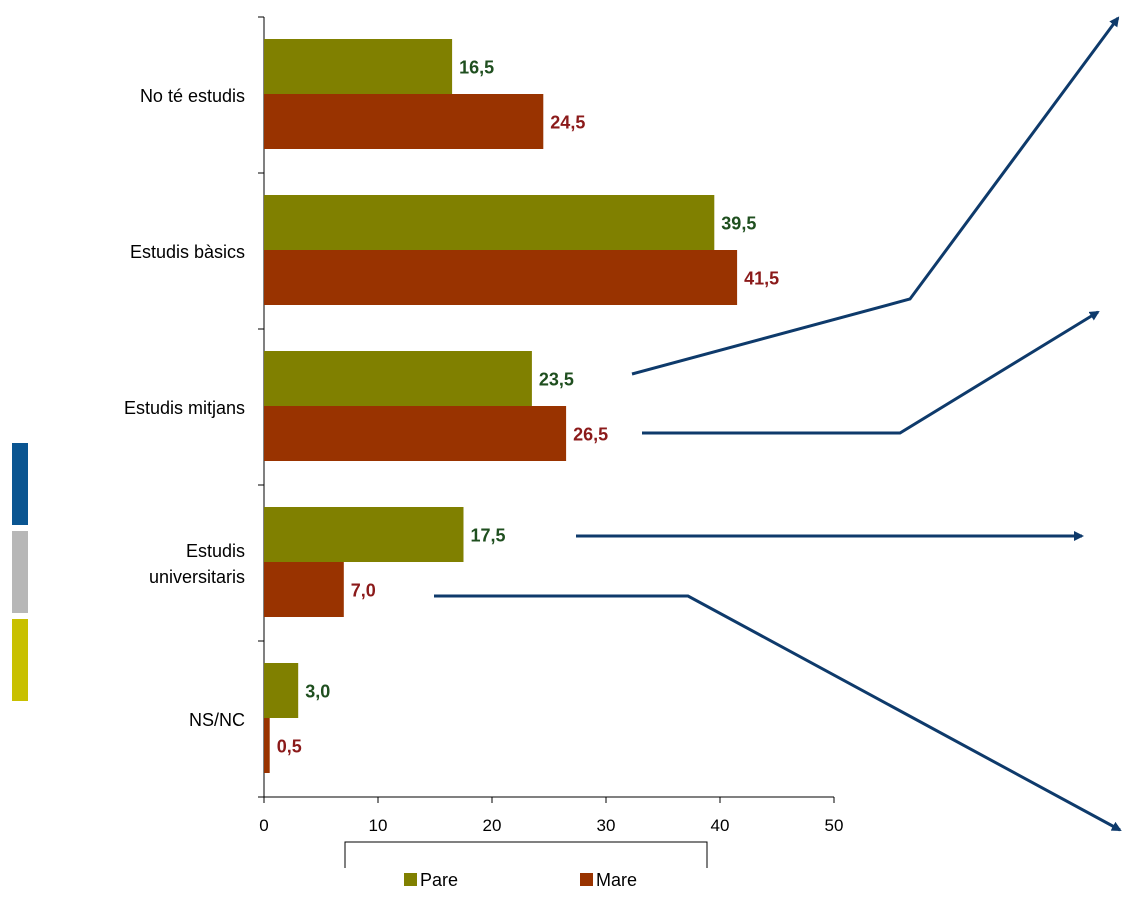 This screenshot has height=897, width=1124. Describe the element at coordinates (217, 720) in the screenshot. I see `category-label: NS/NC` at that location.